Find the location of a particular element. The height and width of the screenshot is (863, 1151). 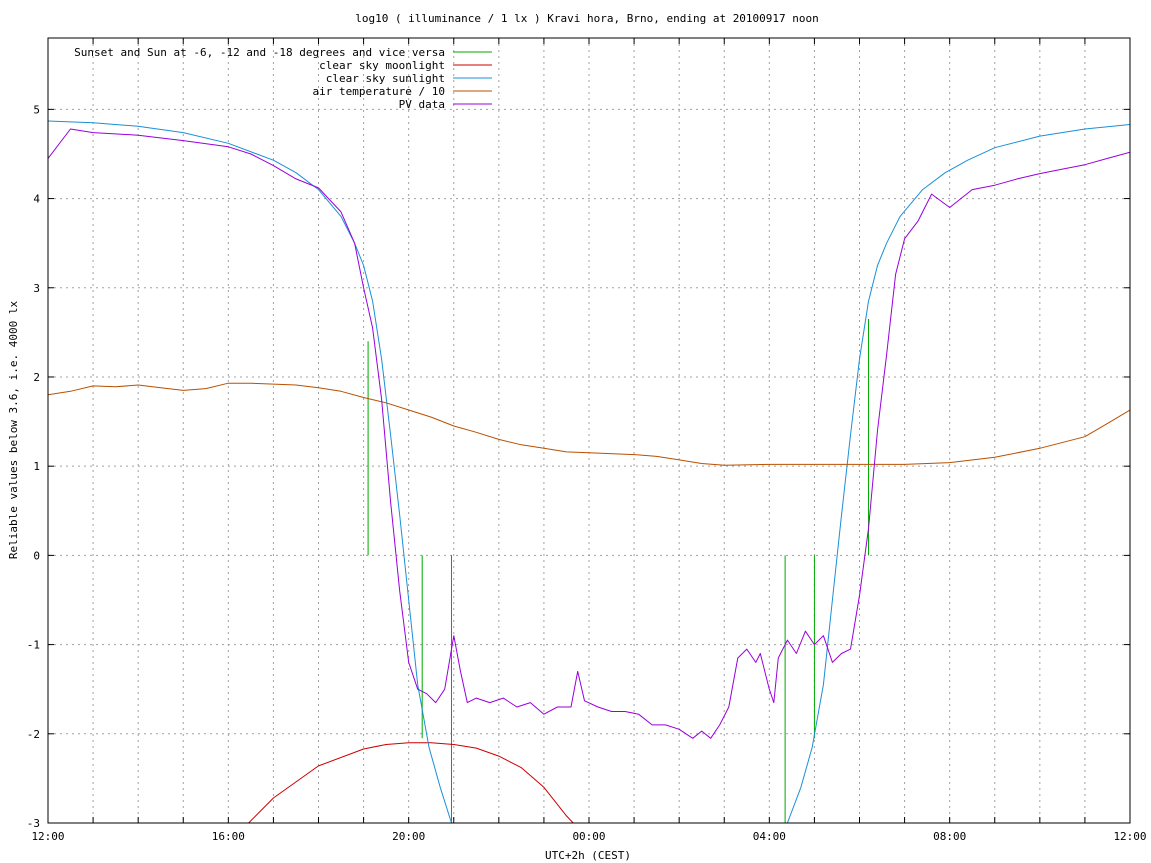

y-tick-label: 1 is located at coordinates (36, 466).